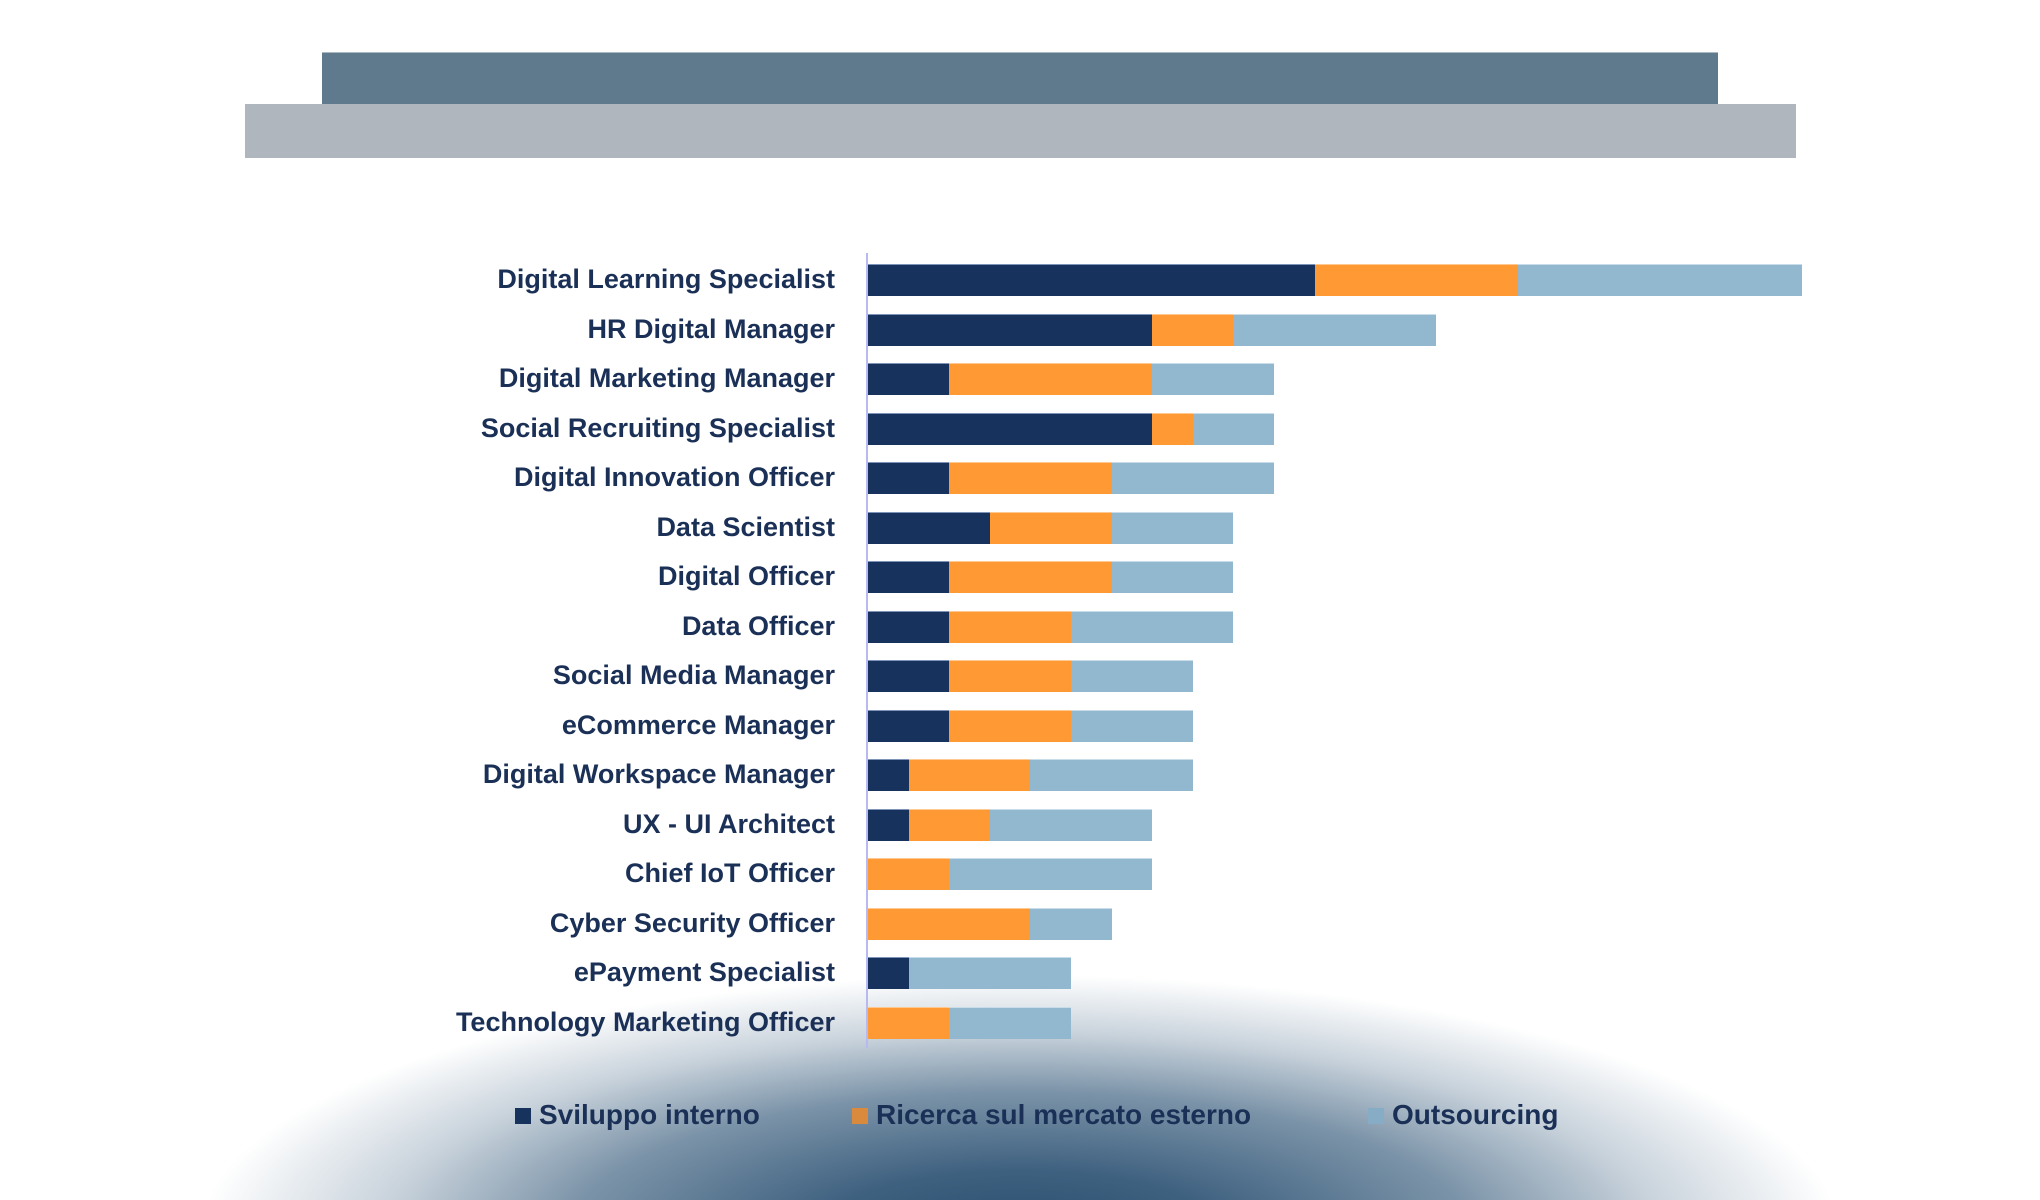 This screenshot has height=1200, width=2040. I want to click on category-label: ePayment Specialist, so click(704, 972).